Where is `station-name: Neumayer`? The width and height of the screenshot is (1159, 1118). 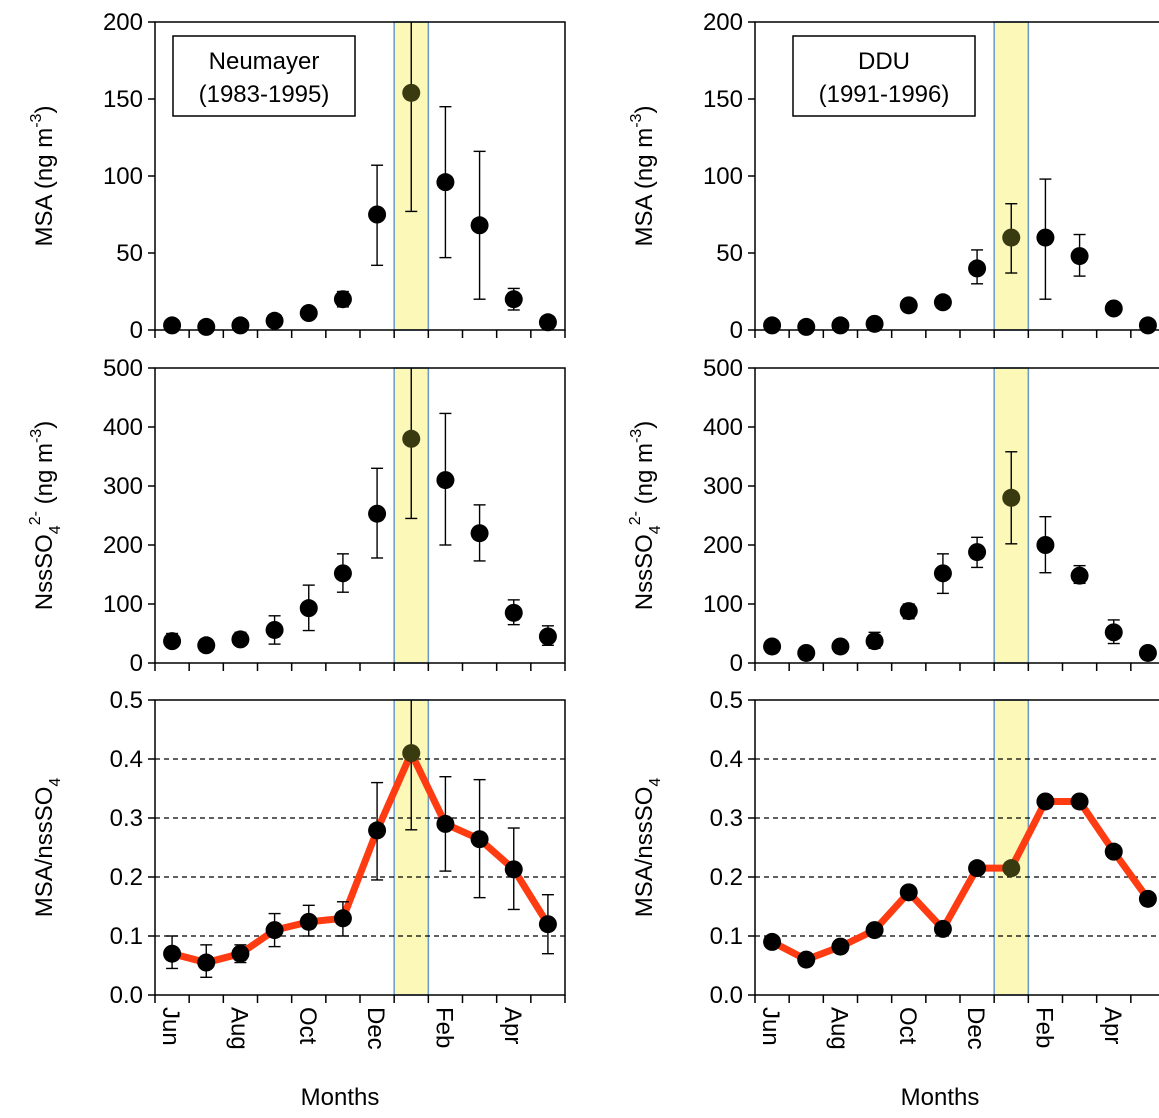
station-name: Neumayer is located at coordinates (264, 61).